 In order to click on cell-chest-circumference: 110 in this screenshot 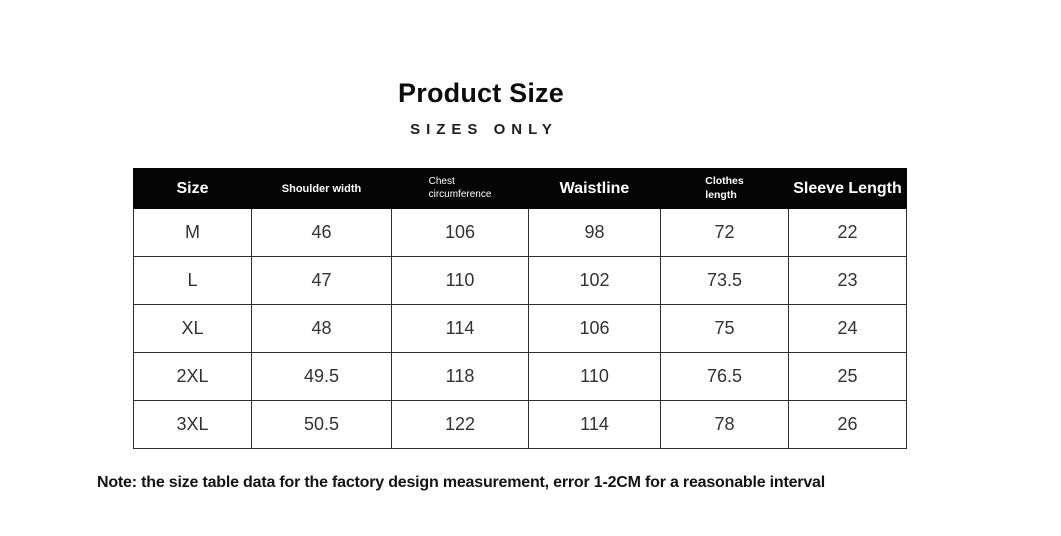, I will do `click(460, 280)`.